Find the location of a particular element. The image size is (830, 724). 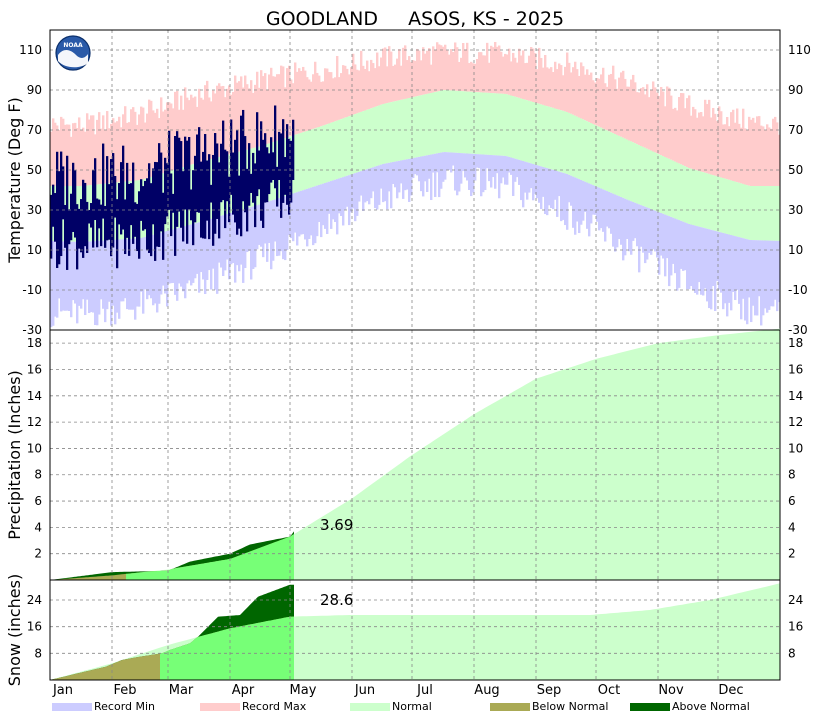

month-label: Jun is located at coordinates (364, 690).